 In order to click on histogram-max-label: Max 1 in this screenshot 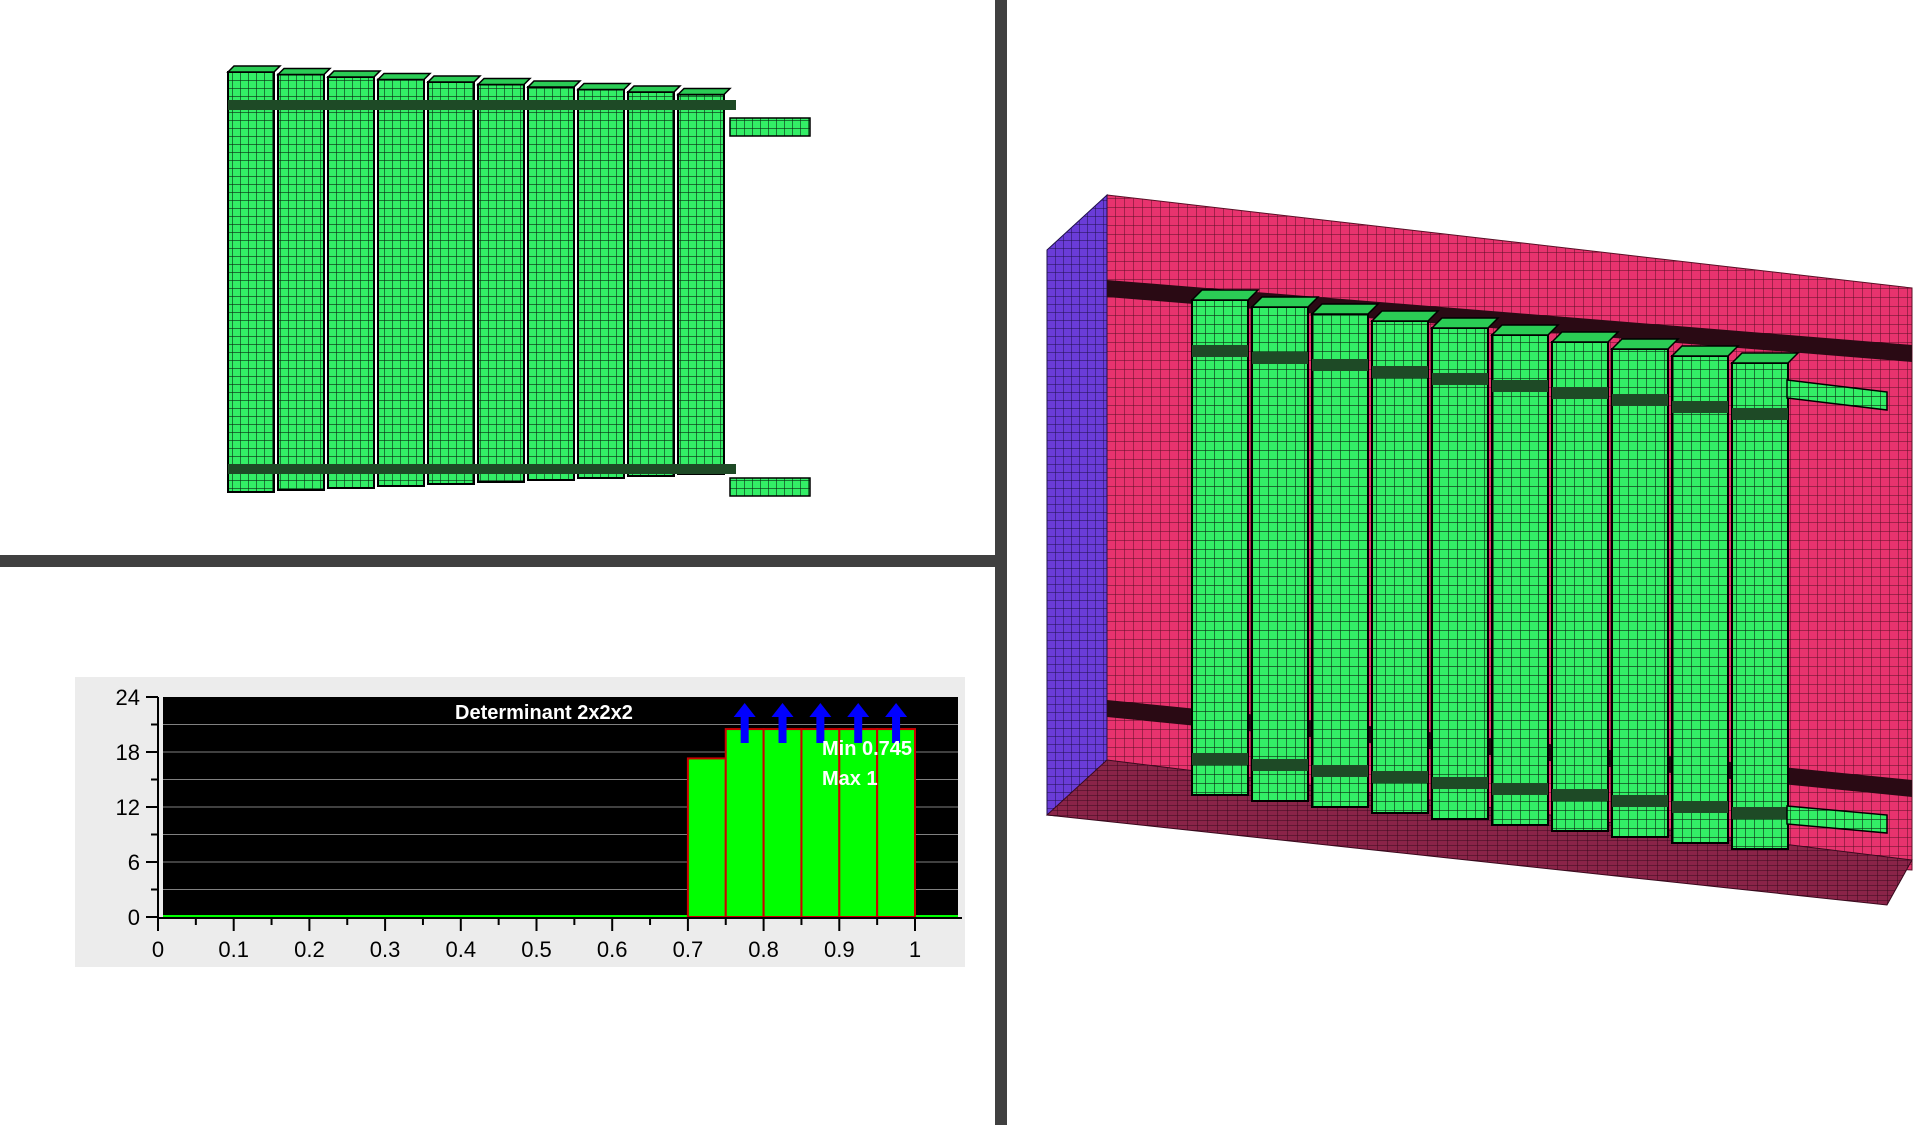, I will do `click(850, 779)`.